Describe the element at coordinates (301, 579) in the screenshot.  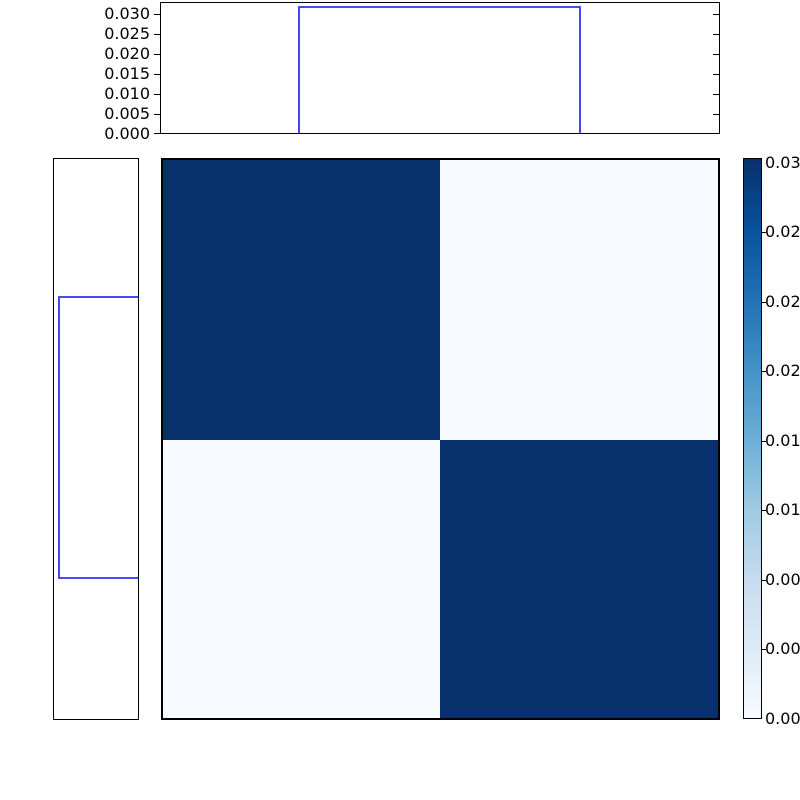
I see `heatmap-cell-r1c0` at that location.